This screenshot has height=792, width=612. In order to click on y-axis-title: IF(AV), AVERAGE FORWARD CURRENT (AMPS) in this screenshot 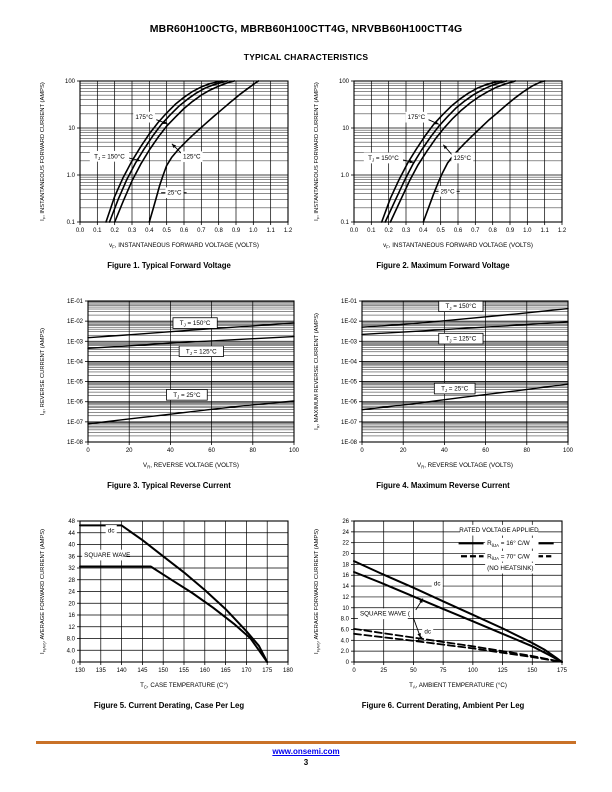, I will do `click(43, 591)`.